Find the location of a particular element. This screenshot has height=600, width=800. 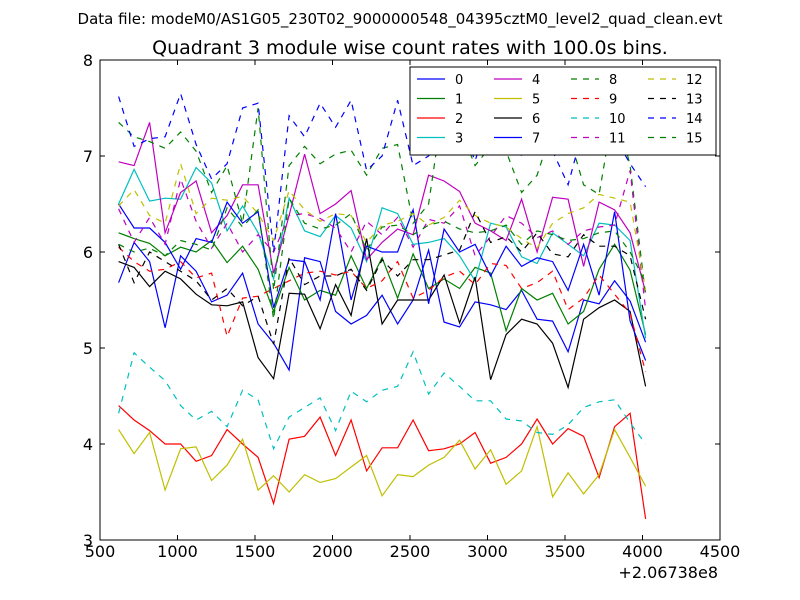

legend-label-0: 0 is located at coordinates (459, 80).